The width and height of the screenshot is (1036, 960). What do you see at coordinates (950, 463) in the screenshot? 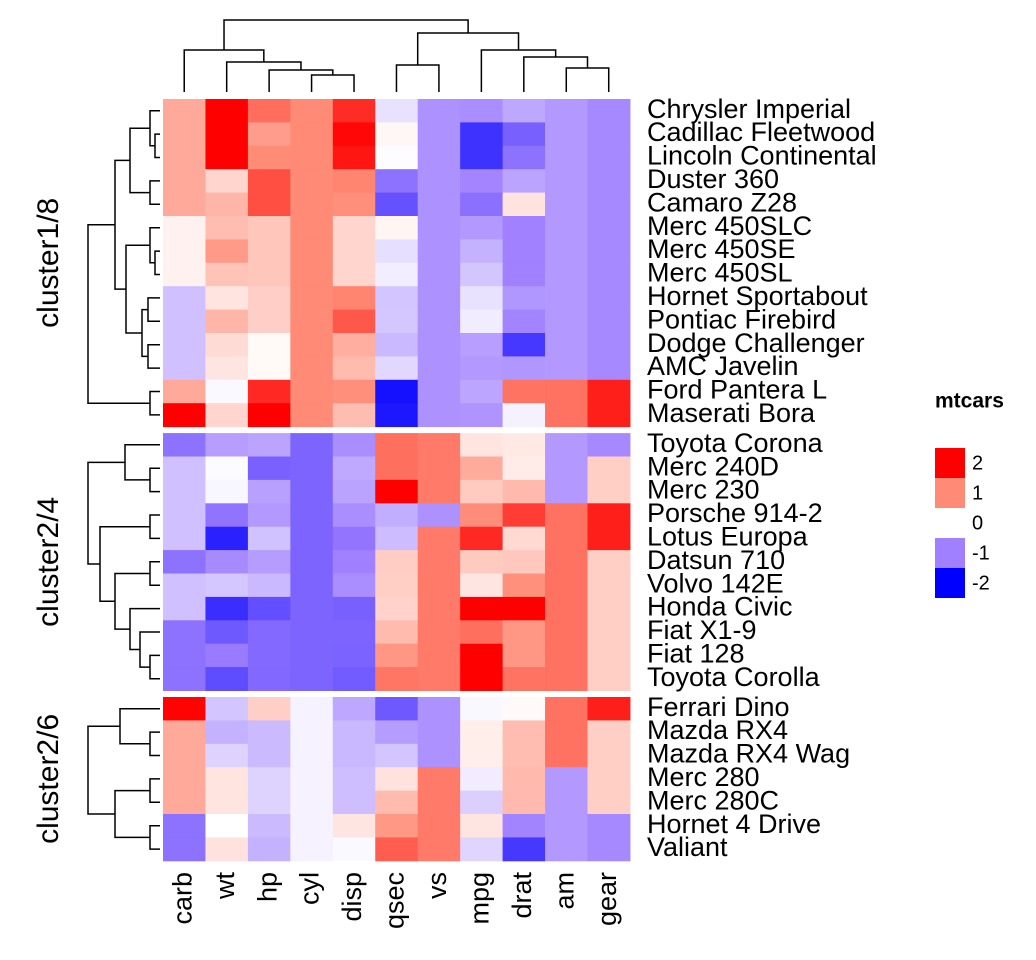
I see `legend-key` at bounding box center [950, 463].